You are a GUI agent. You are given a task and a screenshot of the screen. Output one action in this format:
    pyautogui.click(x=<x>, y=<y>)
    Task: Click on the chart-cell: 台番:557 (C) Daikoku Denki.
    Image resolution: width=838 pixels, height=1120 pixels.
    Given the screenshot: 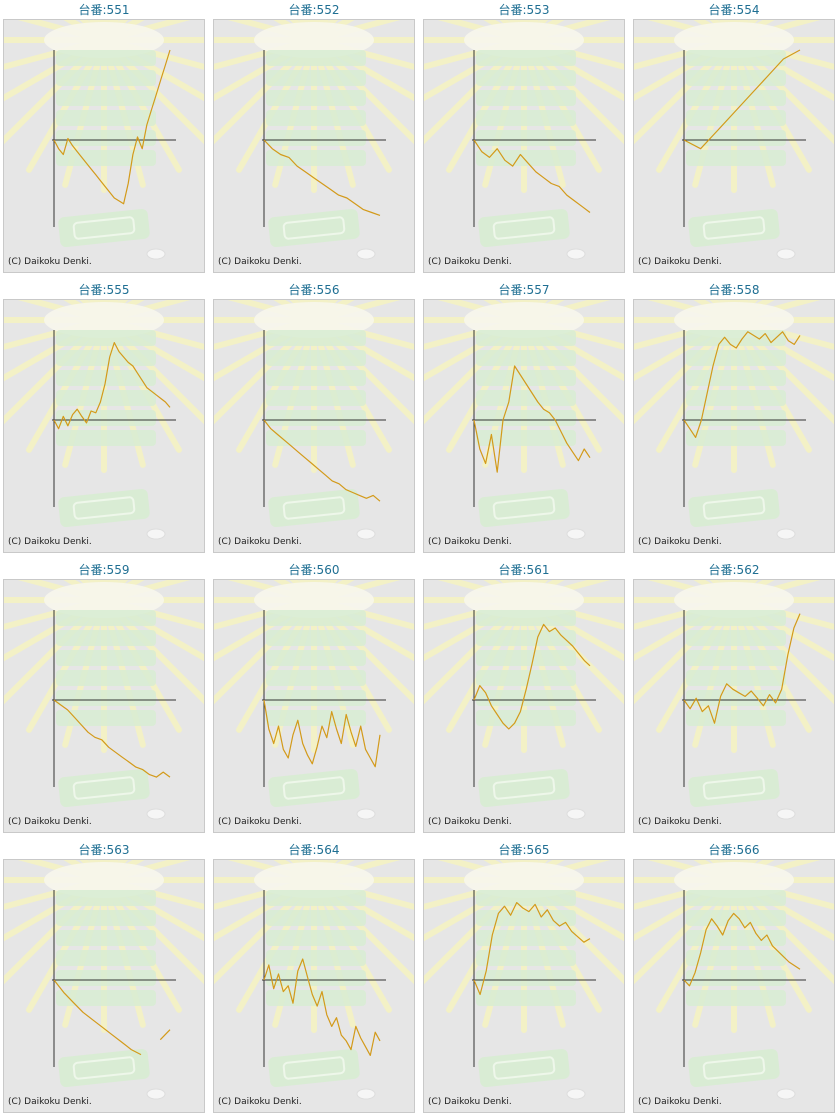 What is the action you would take?
    pyautogui.click(x=524, y=420)
    